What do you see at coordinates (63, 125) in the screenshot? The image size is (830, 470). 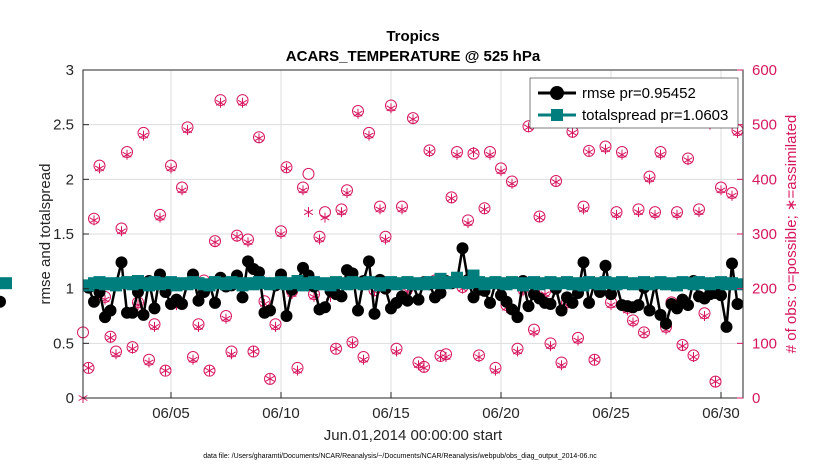 I see `y-tick-label: 2.5` at bounding box center [63, 125].